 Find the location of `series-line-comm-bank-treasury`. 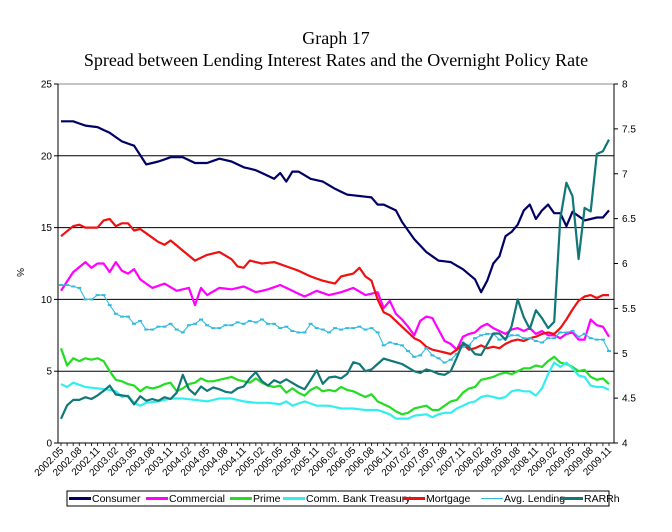

series-line-comm-bank-treasury is located at coordinates (335, 390).